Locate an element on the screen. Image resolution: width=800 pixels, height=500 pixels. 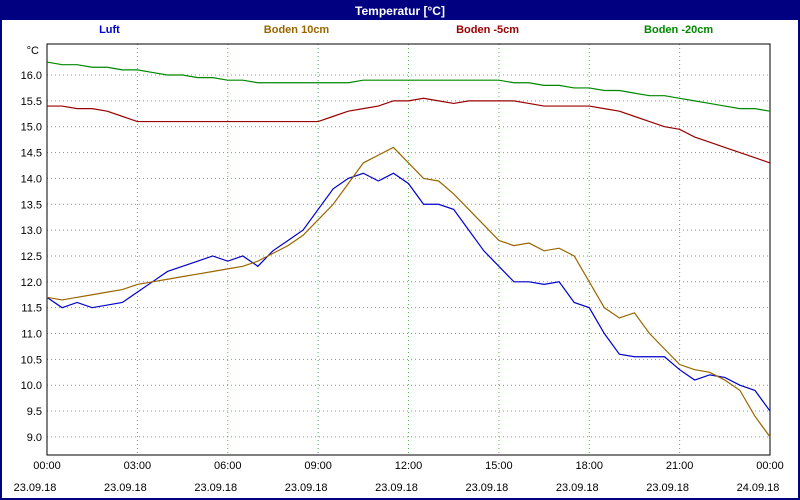
y-tick-label: 11.5 is located at coordinates (31, 309).